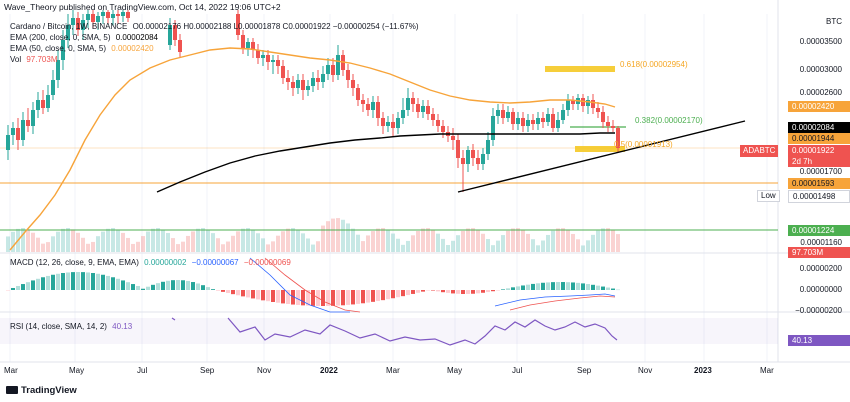  Describe the element at coordinates (643, 144) in the screenshot. I see `fib-5-label: 0.5(0.00001913)` at that location.